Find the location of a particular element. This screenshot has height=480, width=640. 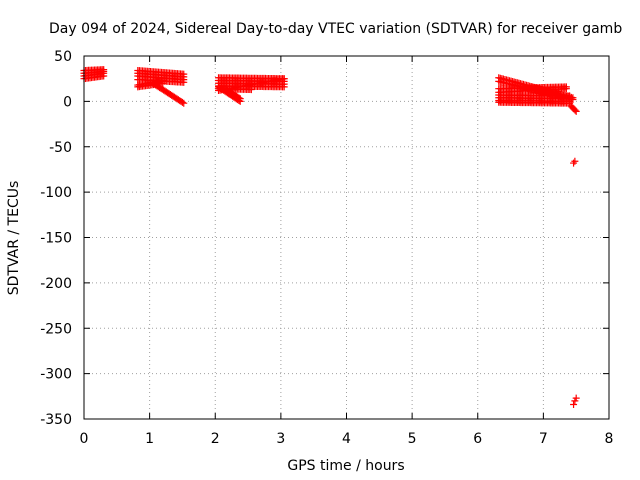

y-axis-label: SDTVAR / TECUs is located at coordinates (14, 238).